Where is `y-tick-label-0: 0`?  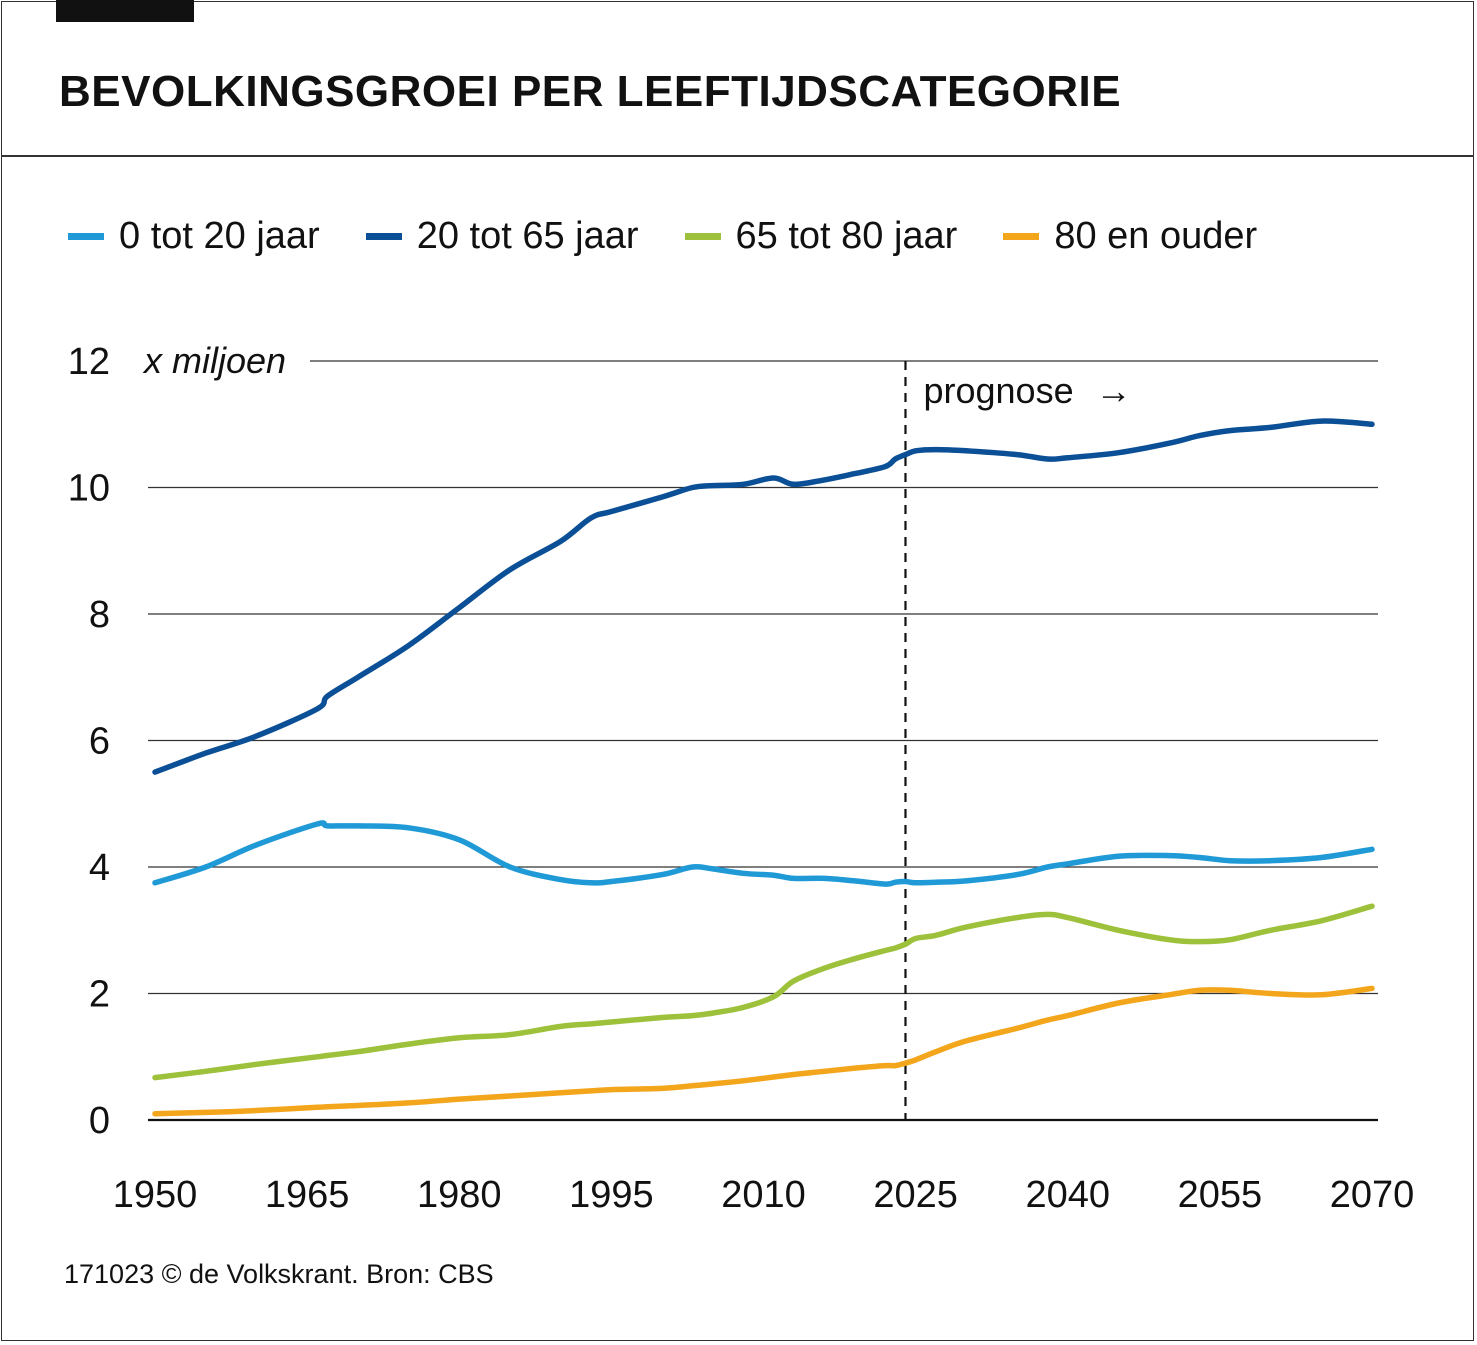 y-tick-label-0: 0 is located at coordinates (99, 1121).